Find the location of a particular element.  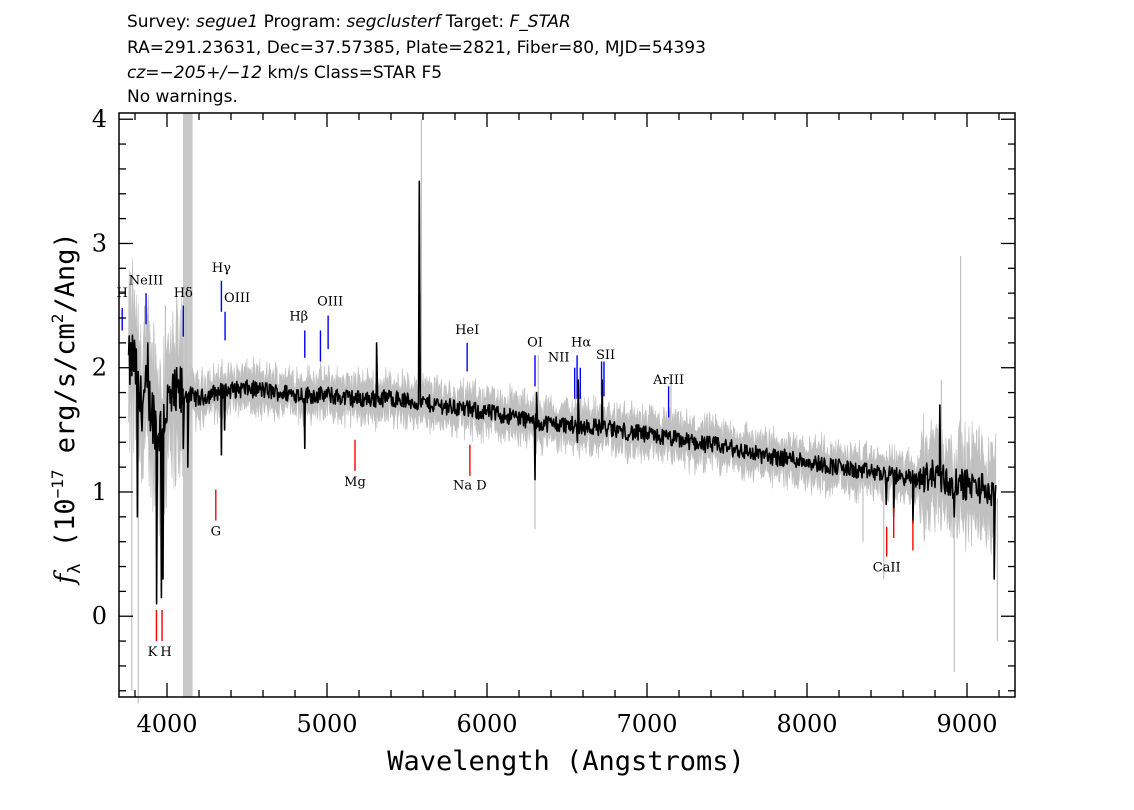

x-tick-label: 4000 is located at coordinates (166, 724).